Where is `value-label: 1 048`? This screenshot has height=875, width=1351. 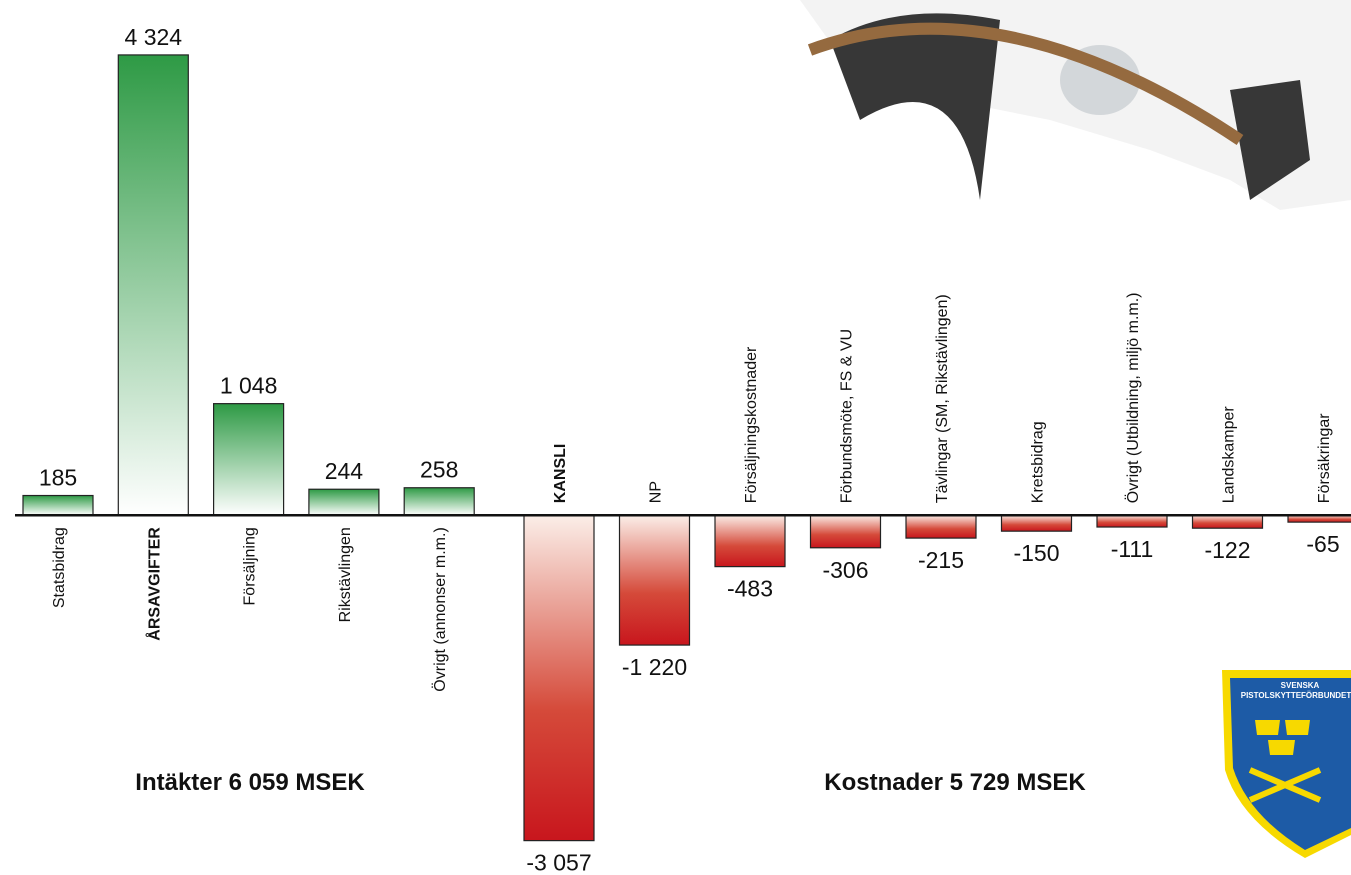
value-label: 1 048 is located at coordinates (249, 386).